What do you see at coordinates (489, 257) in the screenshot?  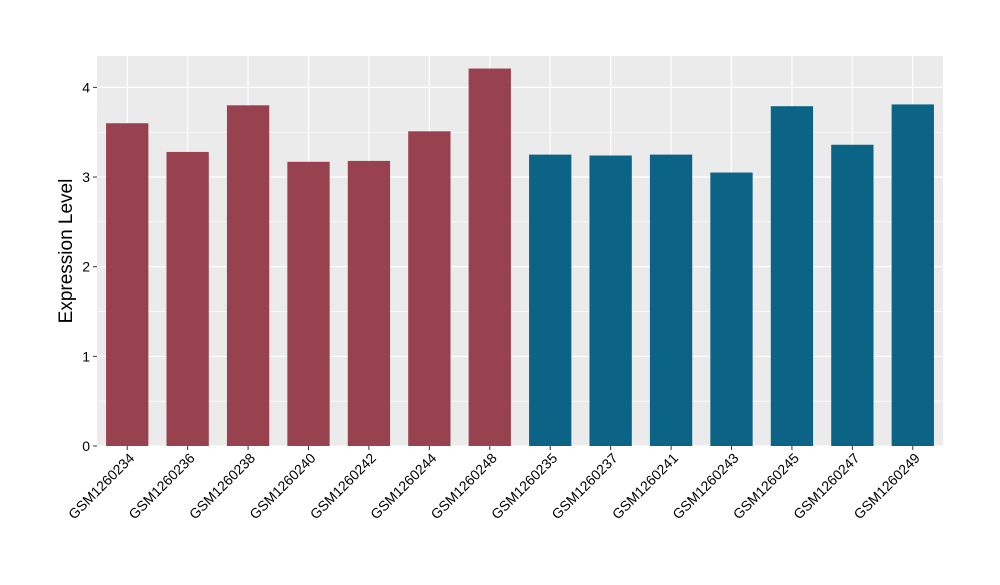 I see `bar-GSM1260248` at bounding box center [489, 257].